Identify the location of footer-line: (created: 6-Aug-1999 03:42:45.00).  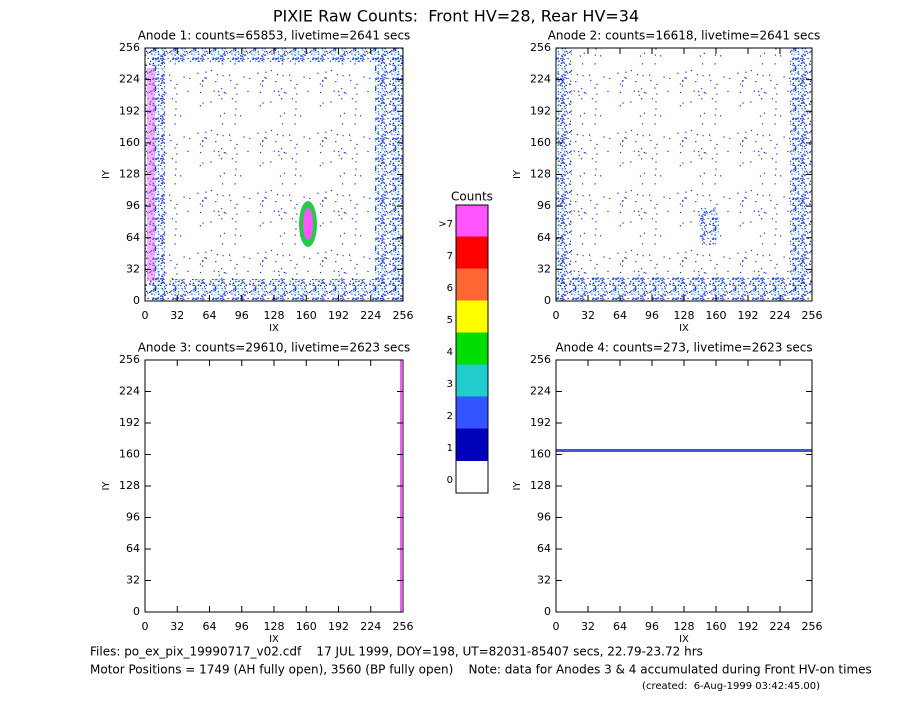
(731, 686).